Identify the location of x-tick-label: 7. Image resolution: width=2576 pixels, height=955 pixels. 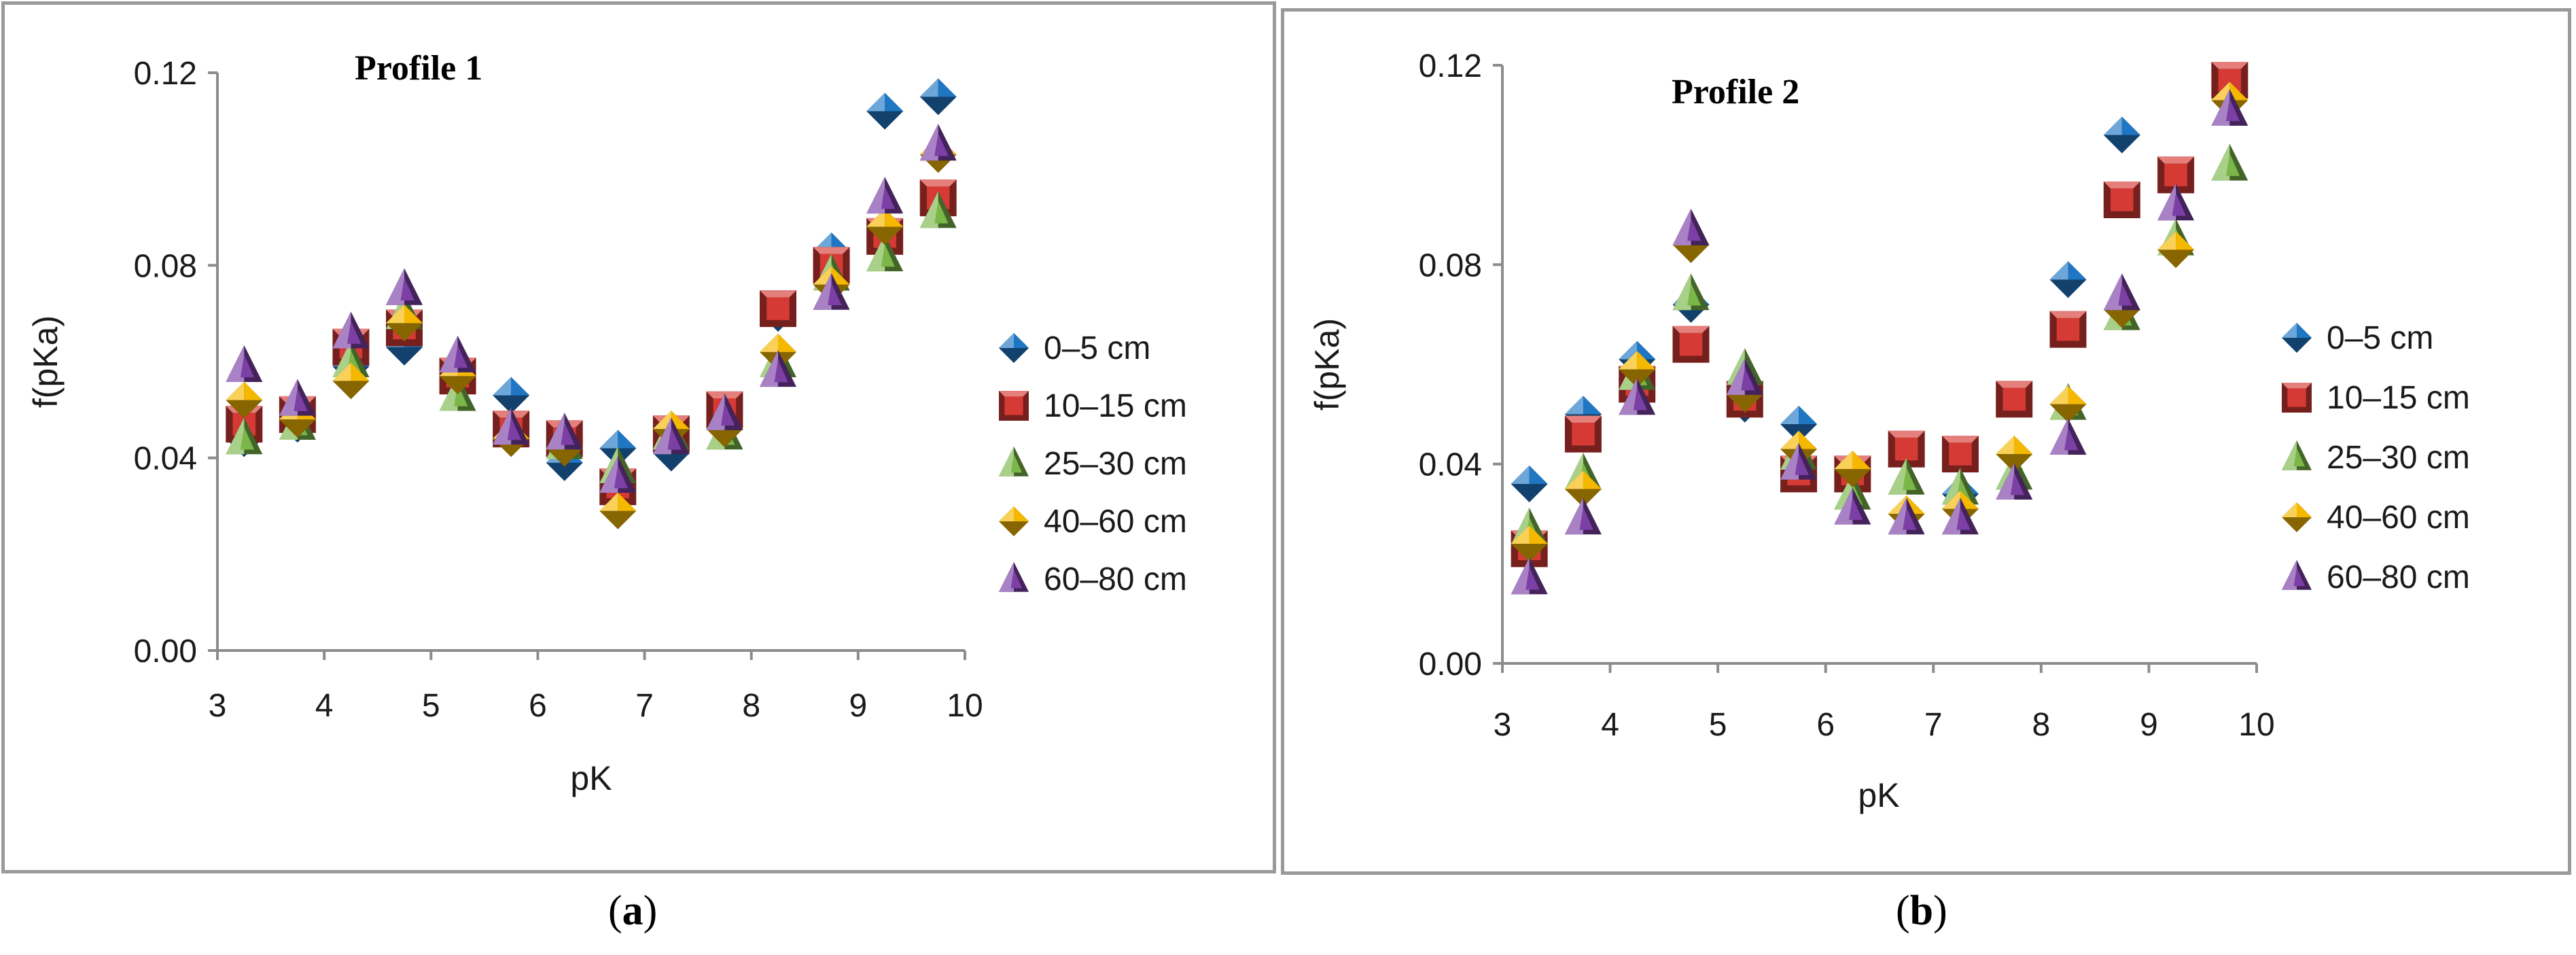
(644, 706).